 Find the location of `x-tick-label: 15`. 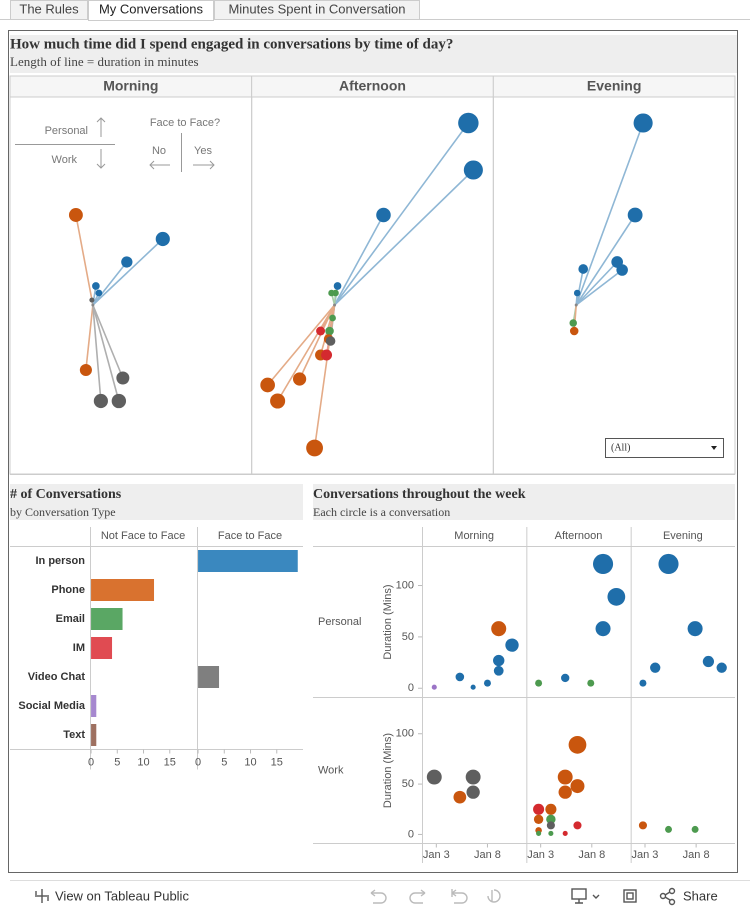

x-tick-label: 15 is located at coordinates (277, 762).